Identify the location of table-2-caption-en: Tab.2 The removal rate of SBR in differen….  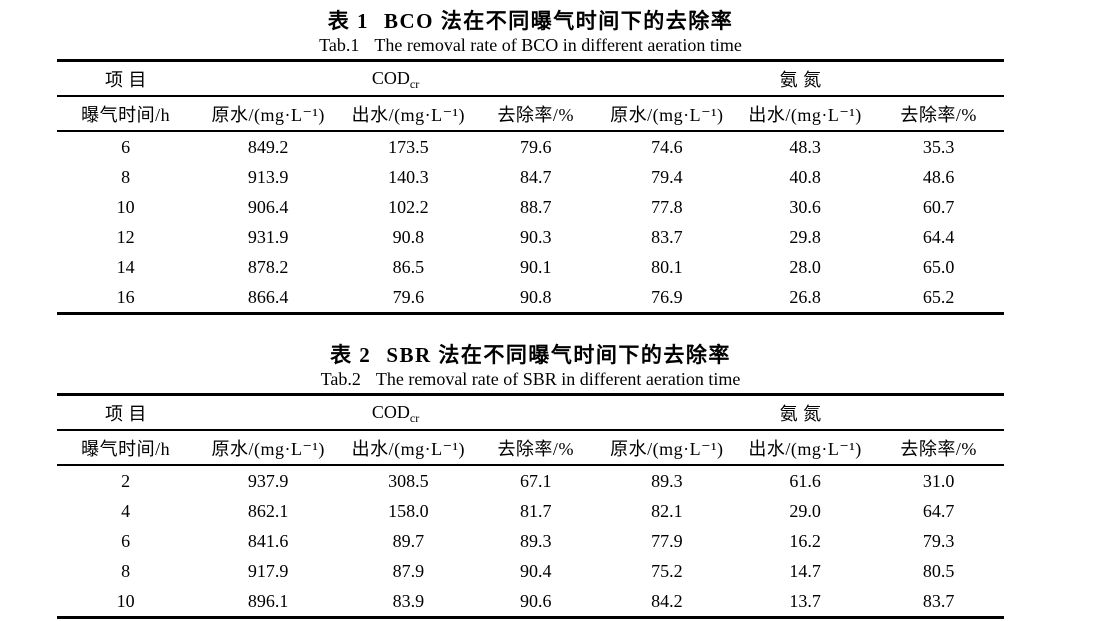
(530, 379).